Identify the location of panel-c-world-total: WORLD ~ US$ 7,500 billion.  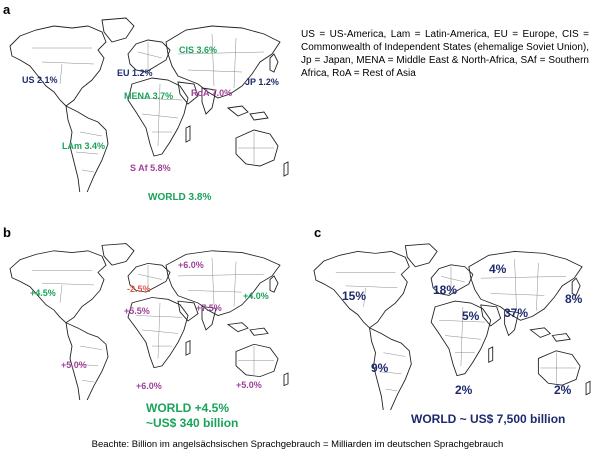
(488, 419).